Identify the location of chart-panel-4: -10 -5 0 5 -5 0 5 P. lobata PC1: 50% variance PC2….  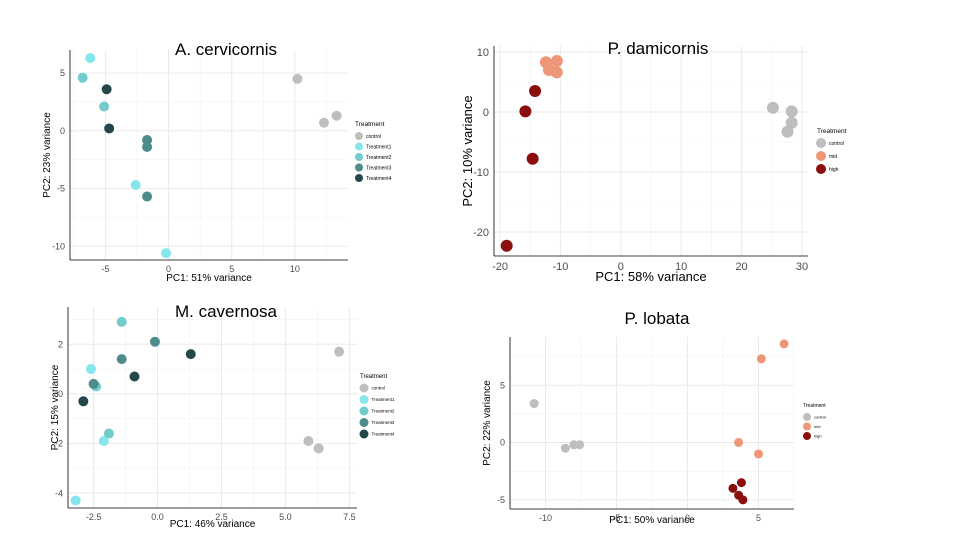
(654, 417).